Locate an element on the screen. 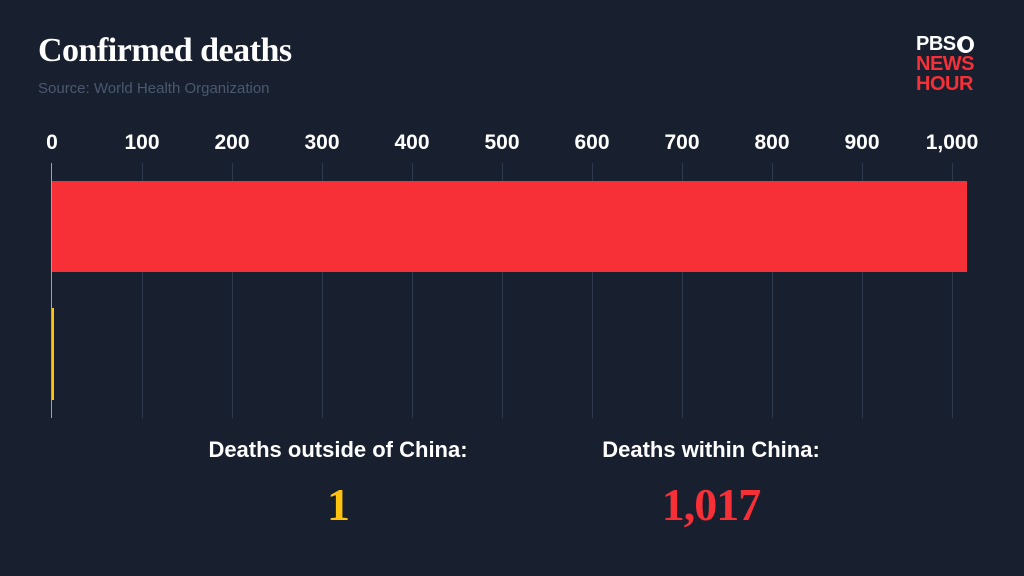 This screenshot has width=1024, height=576. x-tick-label: 0 is located at coordinates (52, 142).